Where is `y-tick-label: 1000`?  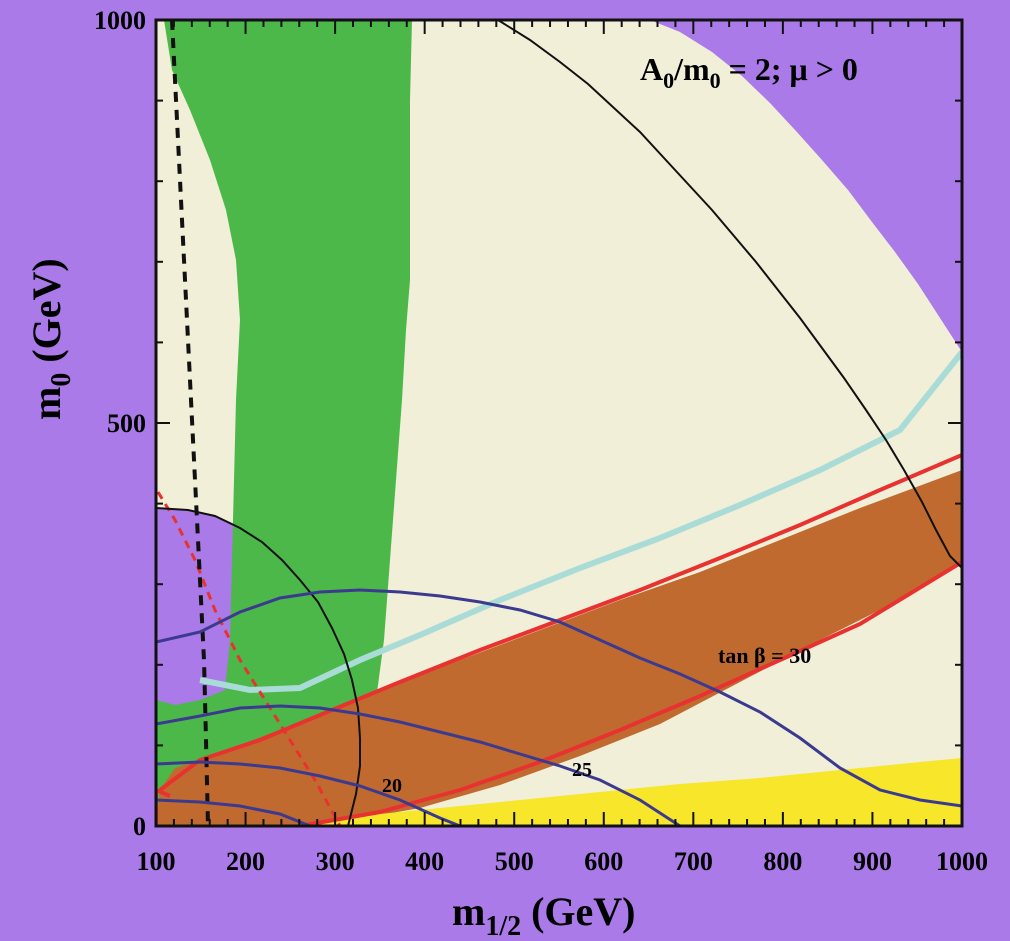 y-tick-label: 1000 is located at coordinates (120, 20).